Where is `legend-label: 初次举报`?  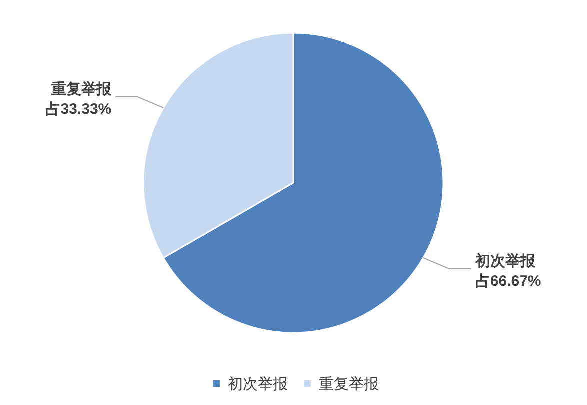
legend-label: 初次举报 is located at coordinates (258, 384).